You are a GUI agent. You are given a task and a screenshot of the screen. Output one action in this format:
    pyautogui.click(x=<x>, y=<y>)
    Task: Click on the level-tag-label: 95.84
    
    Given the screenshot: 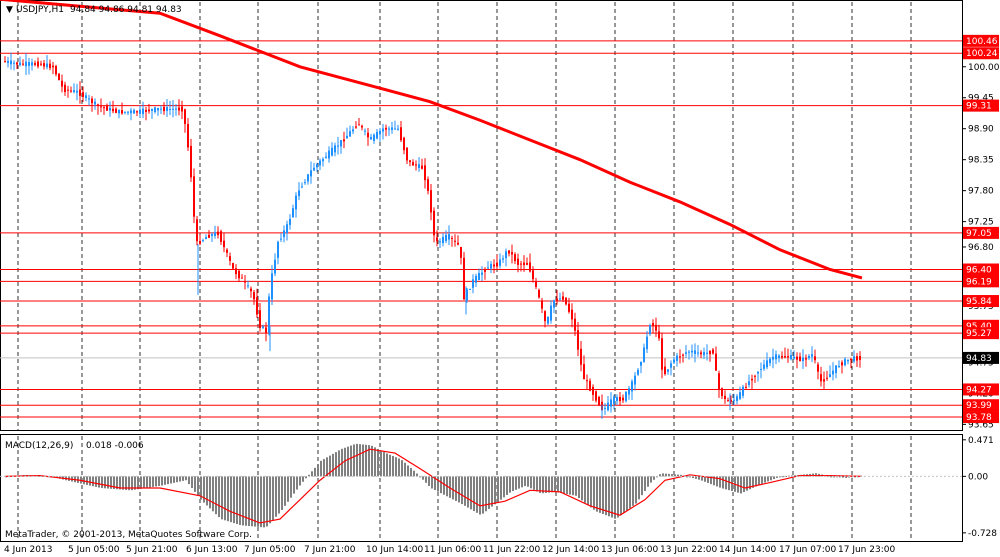 What is the action you would take?
    pyautogui.click(x=979, y=302)
    